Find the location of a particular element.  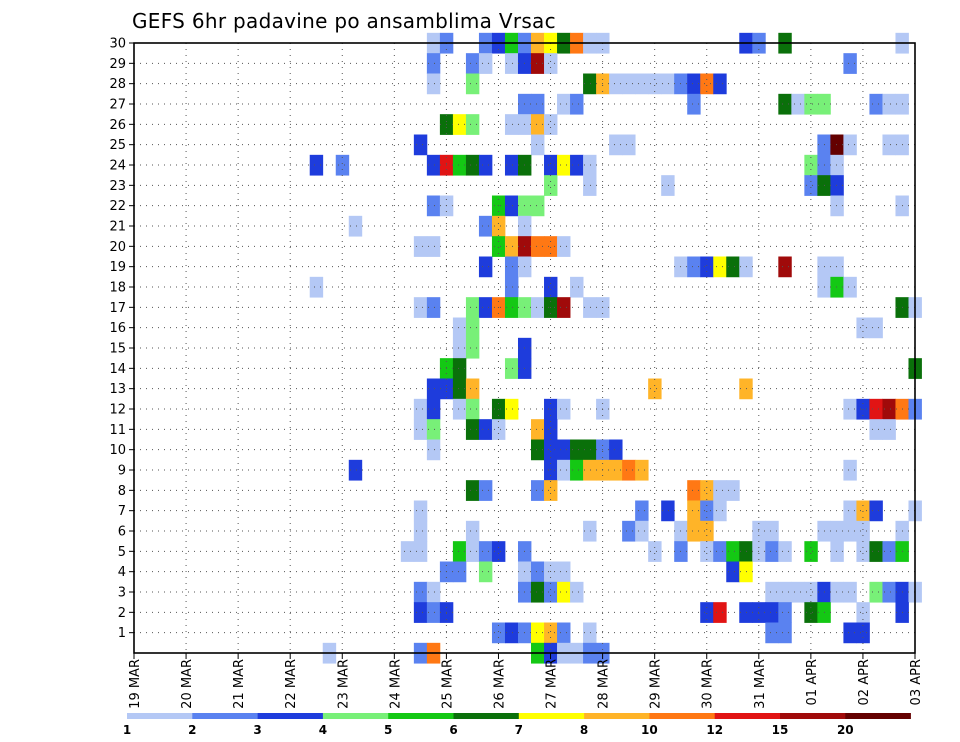

y-tick-label: 12 is located at coordinates (117, 410).